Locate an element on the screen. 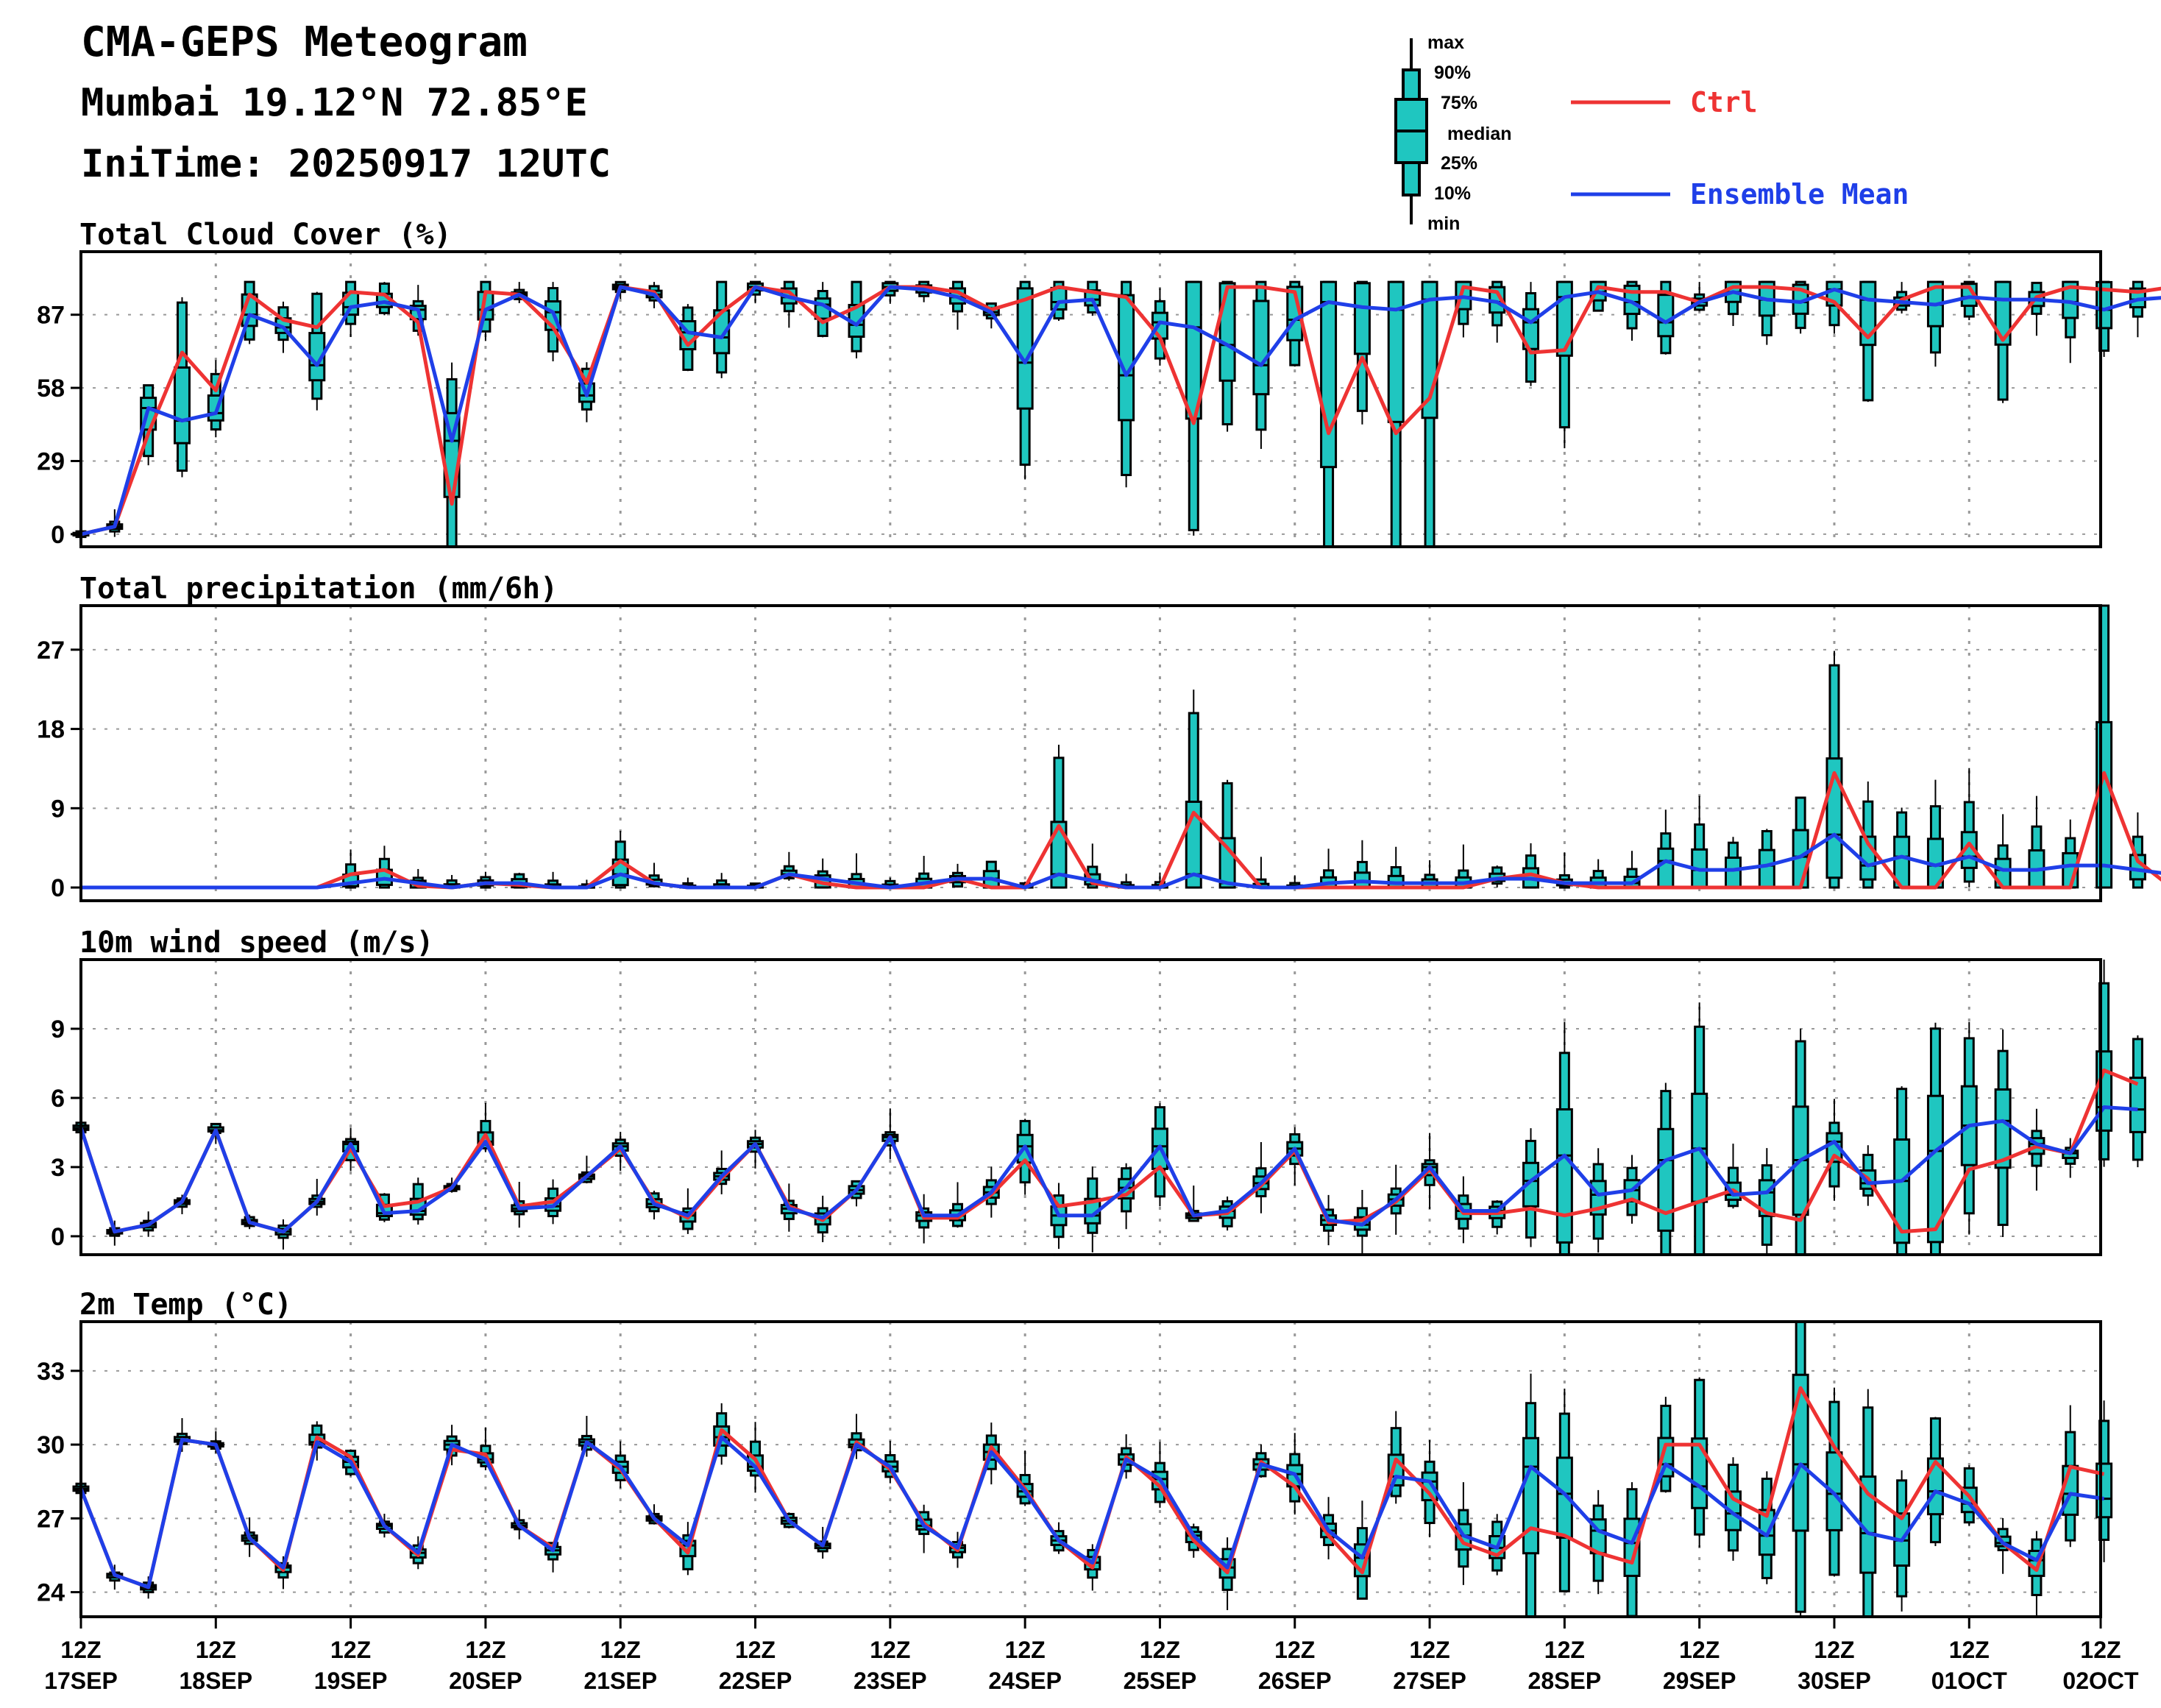 The height and width of the screenshot is (1708, 2161). x-tick-date-label: 22SEP is located at coordinates (755, 1681).